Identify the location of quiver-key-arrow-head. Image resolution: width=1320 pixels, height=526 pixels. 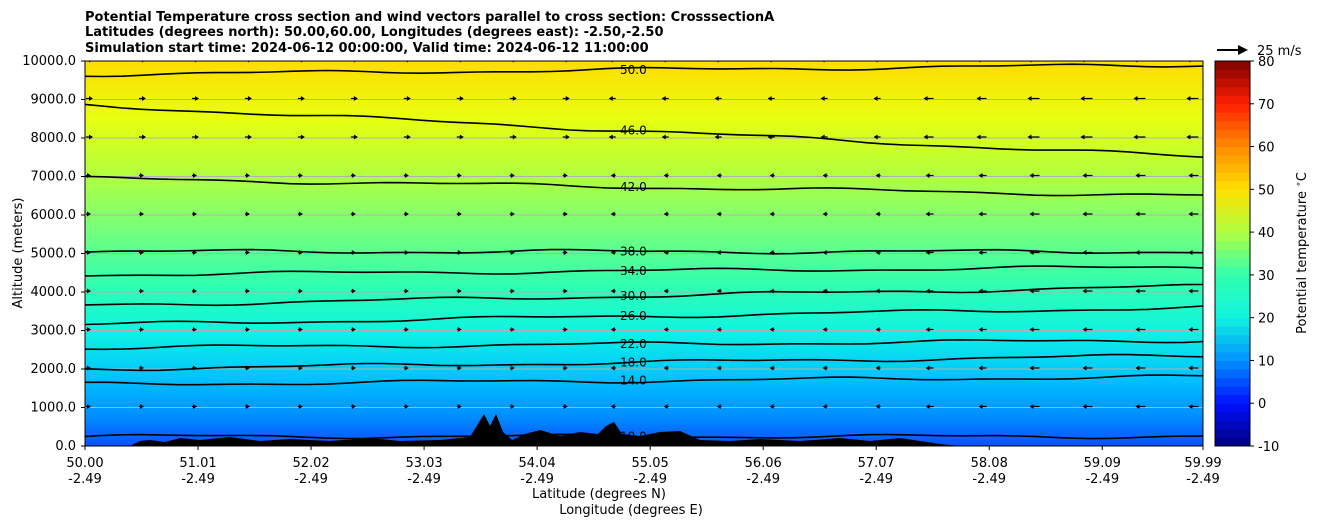
(1243, 50).